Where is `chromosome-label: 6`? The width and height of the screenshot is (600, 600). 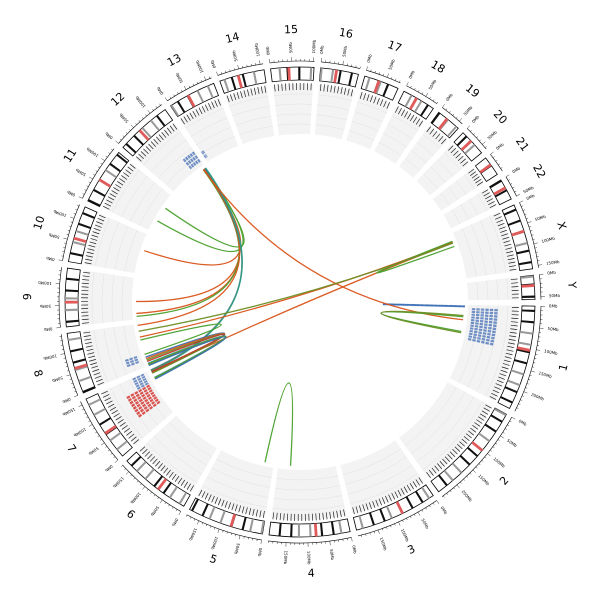
chromosome-label: 6 is located at coordinates (131, 514).